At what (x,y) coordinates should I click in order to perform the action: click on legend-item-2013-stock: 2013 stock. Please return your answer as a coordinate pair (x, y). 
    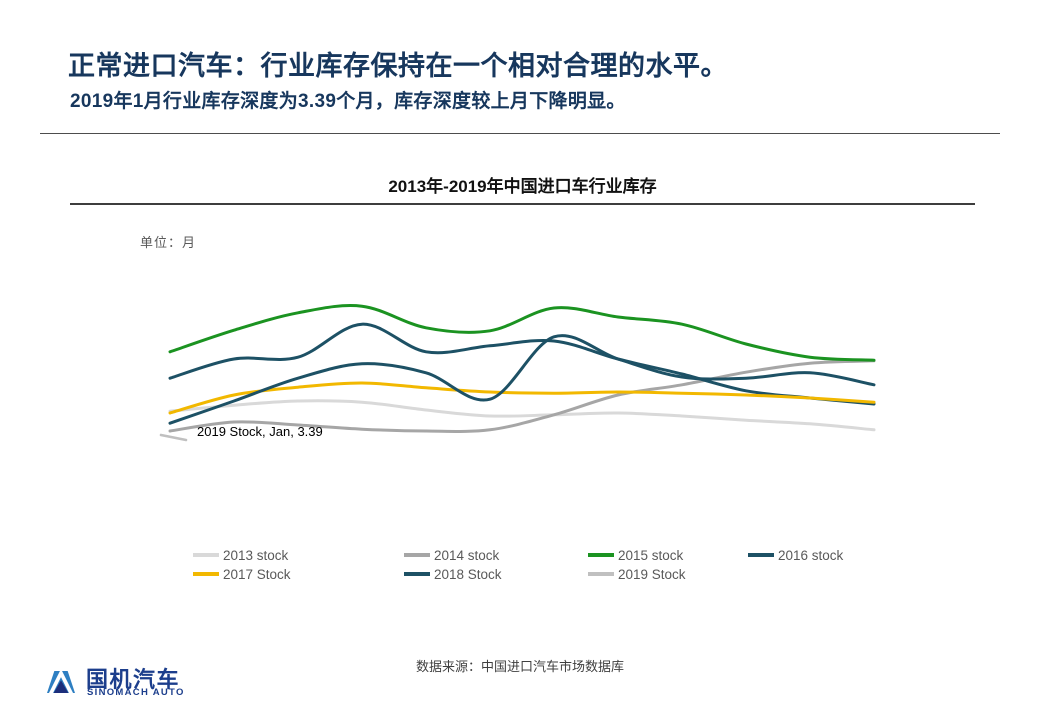
    Looking at the image, I should click on (240, 555).